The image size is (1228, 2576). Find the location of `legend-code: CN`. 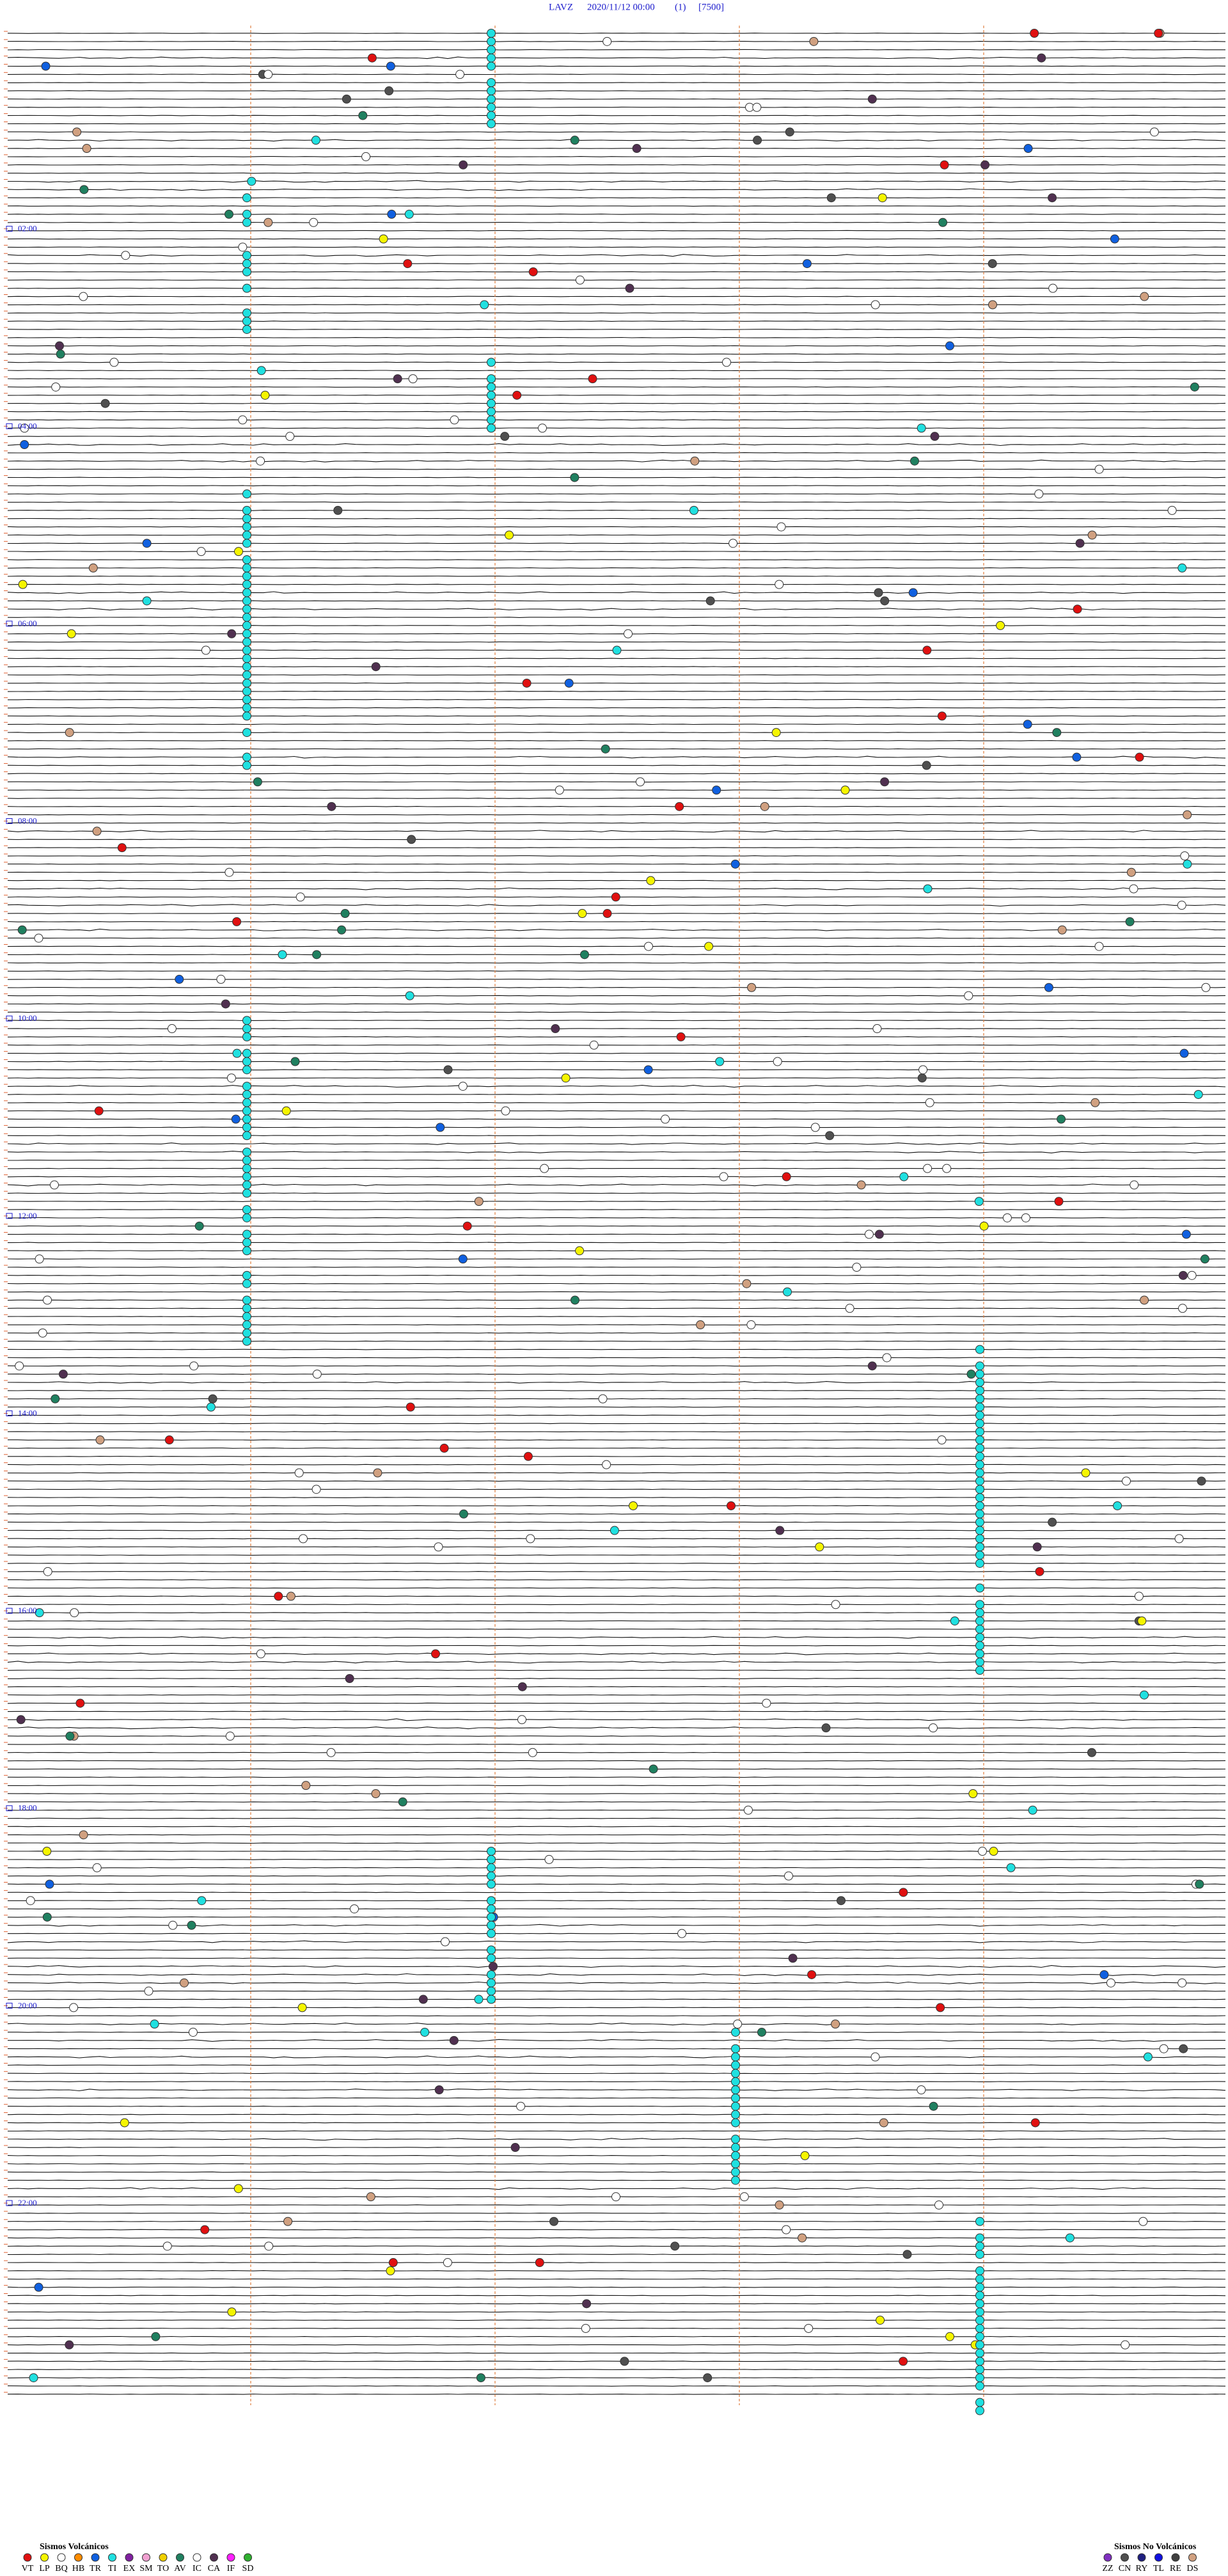

legend-code: CN is located at coordinates (1125, 2568).